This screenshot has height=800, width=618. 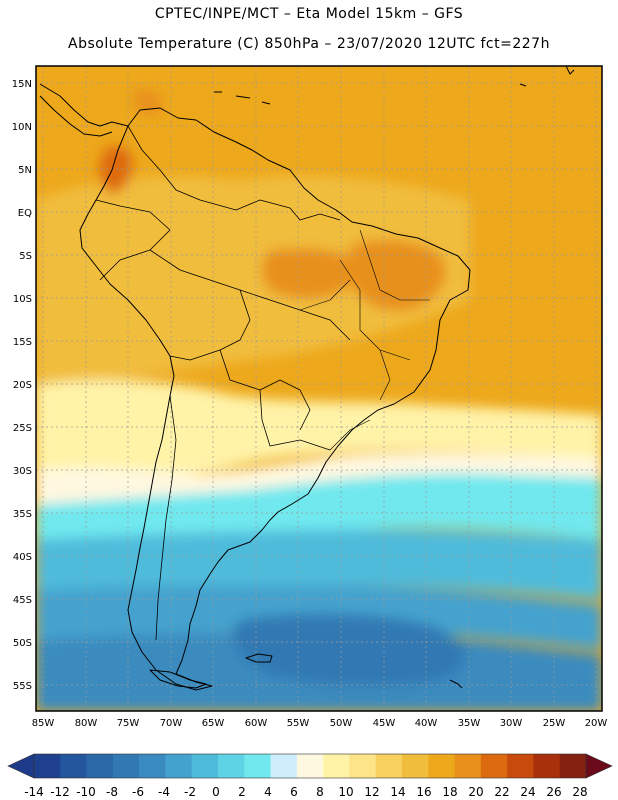 I want to click on caribbean-islands, so click(x=394, y=85).